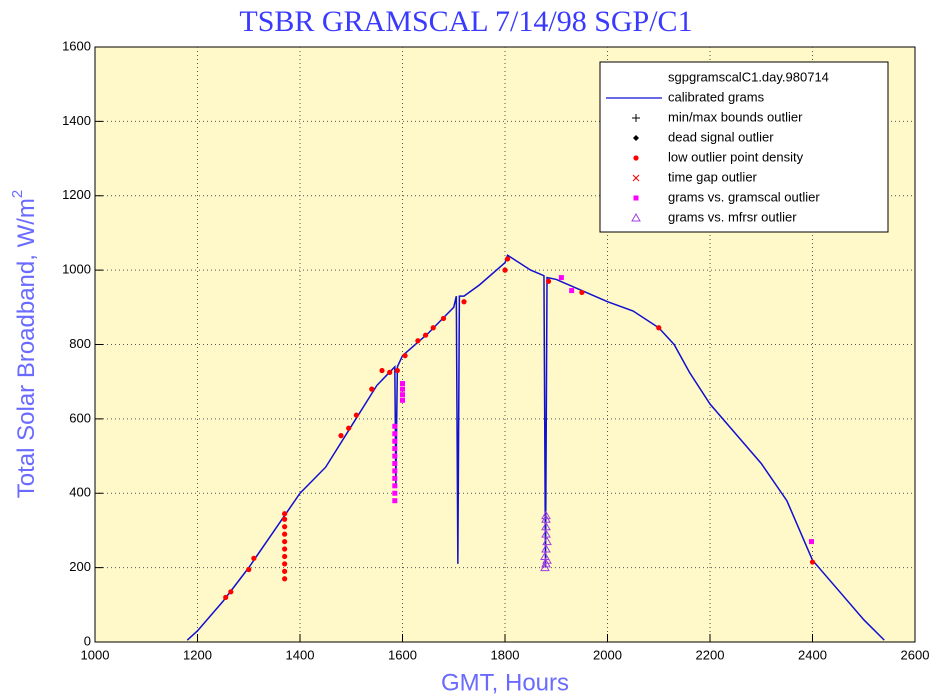 The width and height of the screenshot is (933, 700). What do you see at coordinates (76, 194) in the screenshot?
I see `y-tick-label: 1200` at bounding box center [76, 194].